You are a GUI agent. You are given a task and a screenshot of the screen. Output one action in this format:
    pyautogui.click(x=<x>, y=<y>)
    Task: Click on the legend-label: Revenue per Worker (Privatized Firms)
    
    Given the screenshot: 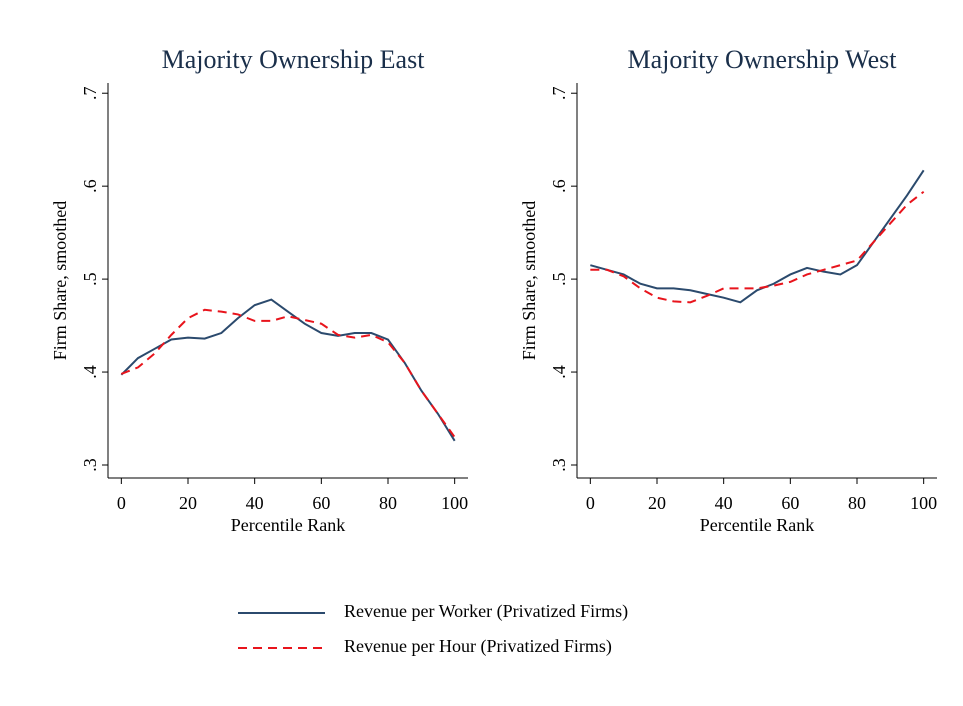 What is the action you would take?
    pyautogui.click(x=486, y=611)
    